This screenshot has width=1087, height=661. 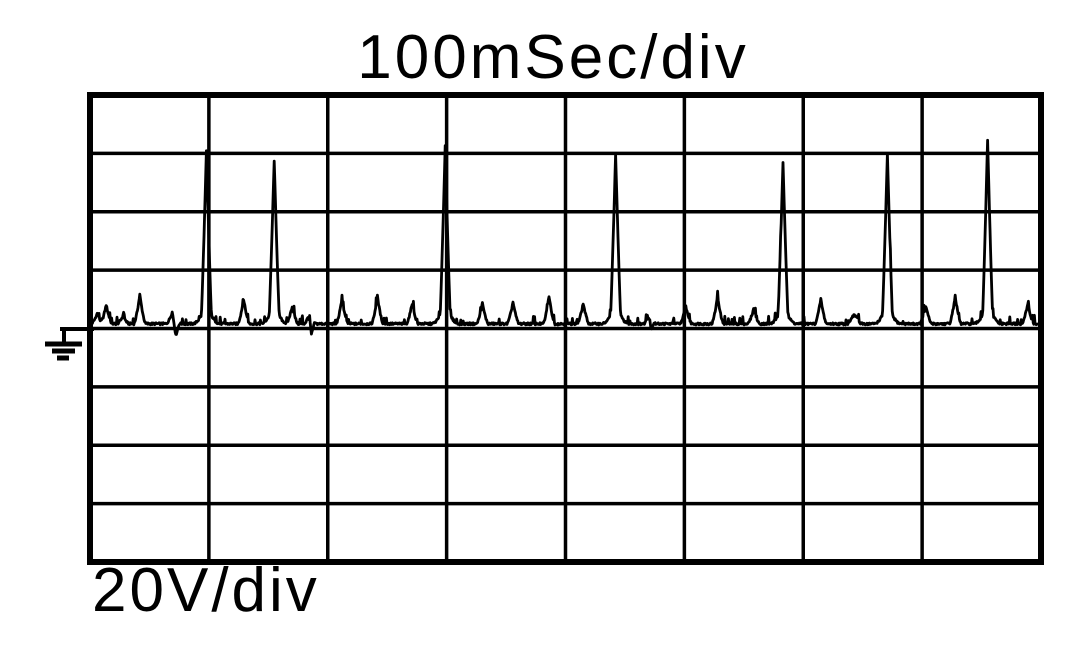 What do you see at coordinates (553, 57) in the screenshot?
I see `timebase-label: 100mSec/div` at bounding box center [553, 57].